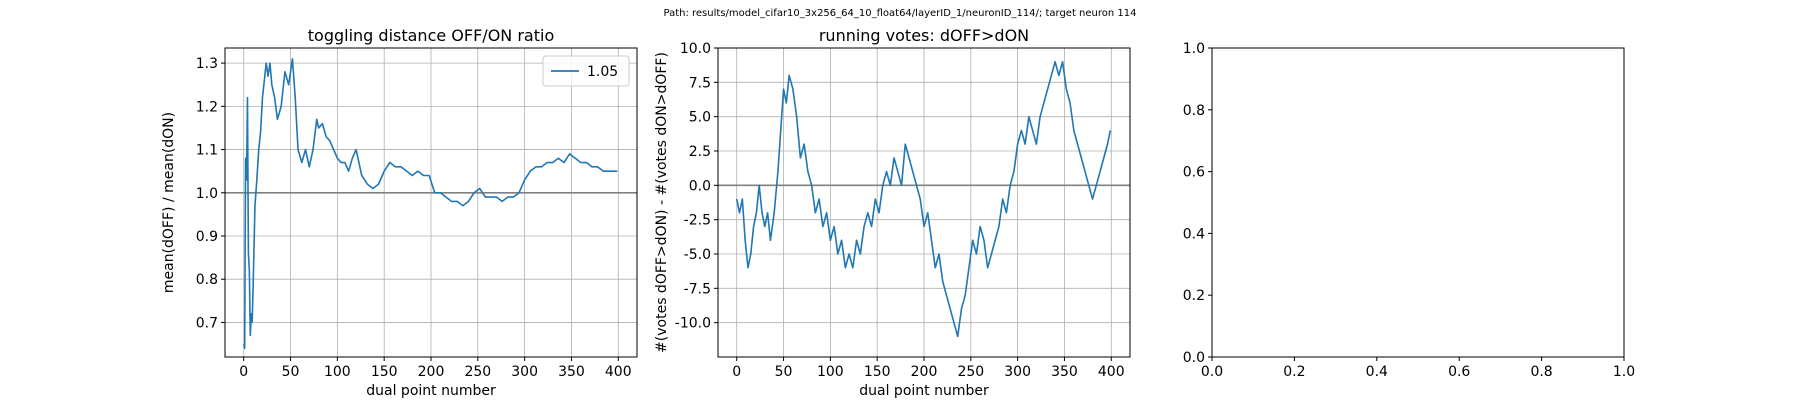 This screenshot has height=400, width=1800. I want to click on y-tick-label-5: 1.0, so click(1194, 49).